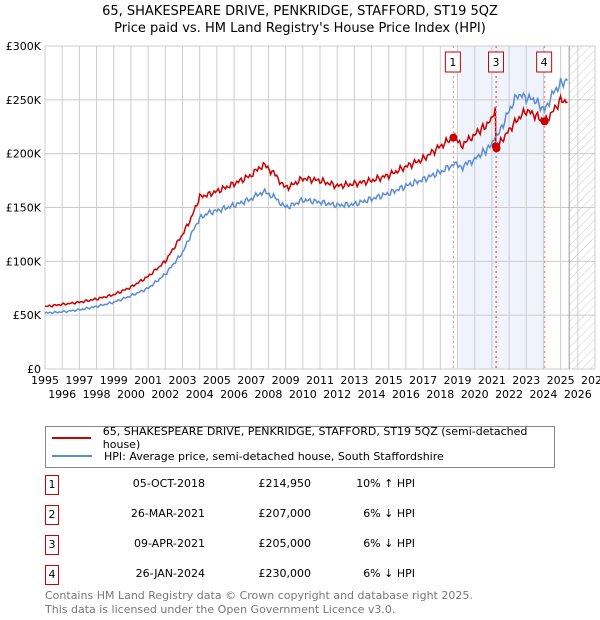 Image resolution: width=600 pixels, height=620 pixels. I want to click on x-tick-label: 2015, so click(389, 380).